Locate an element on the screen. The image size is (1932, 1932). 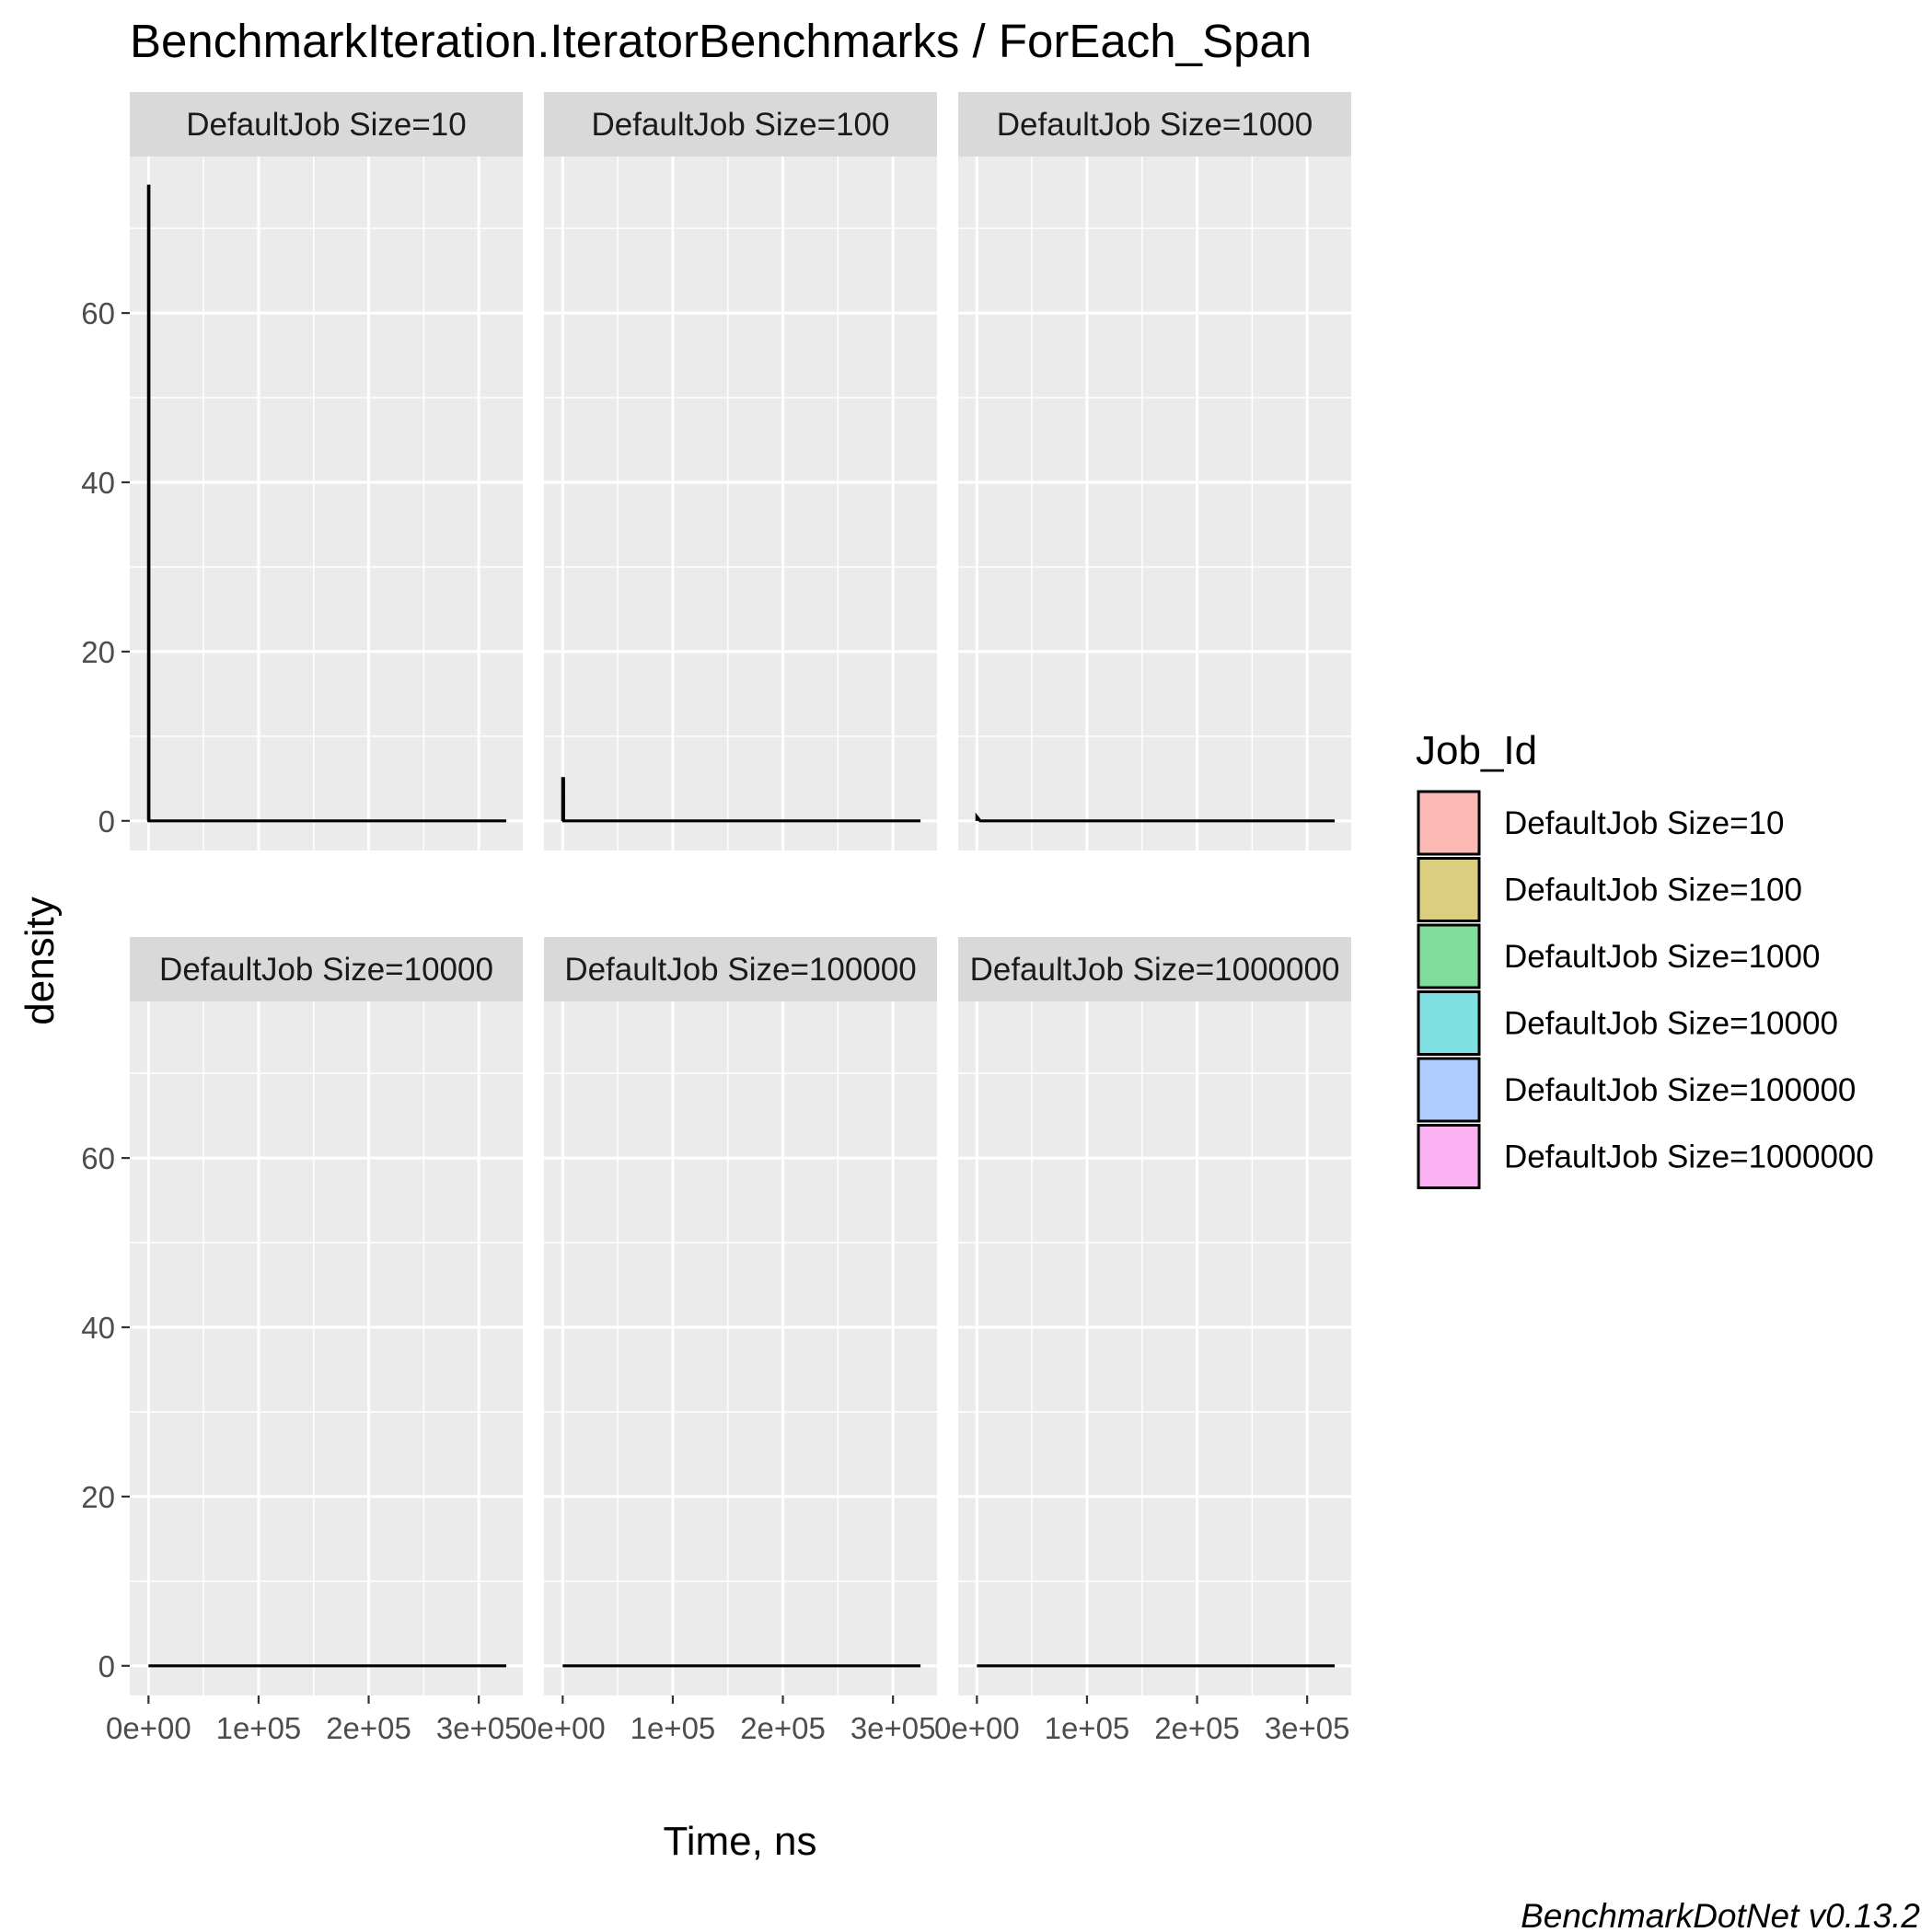
facet-panel: DefaultJob Size=1000000 is located at coordinates (1155, 1316).